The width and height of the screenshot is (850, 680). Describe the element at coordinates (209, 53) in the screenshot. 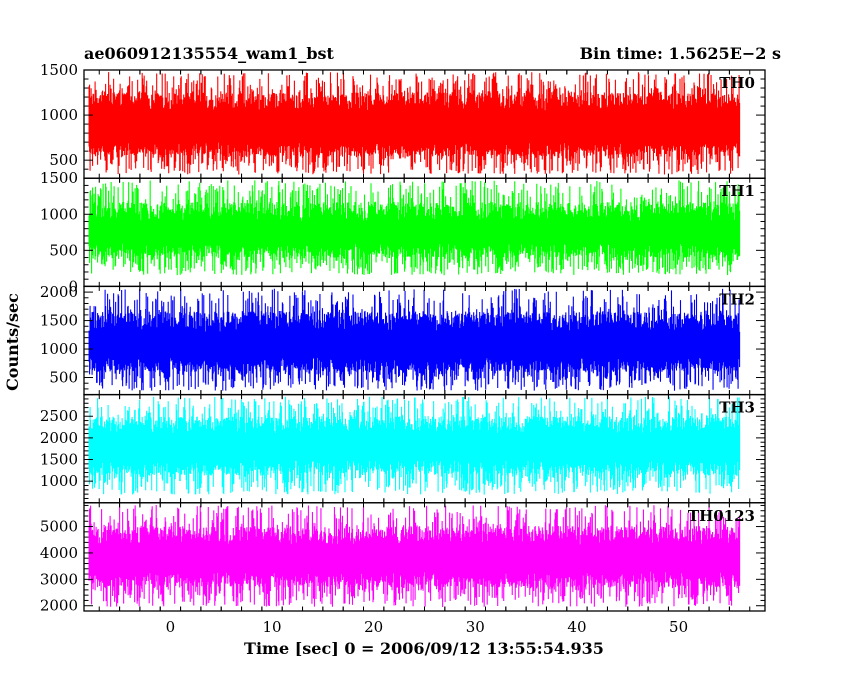

I see `chart-title: ae060912135554_wam1_bst` at that location.